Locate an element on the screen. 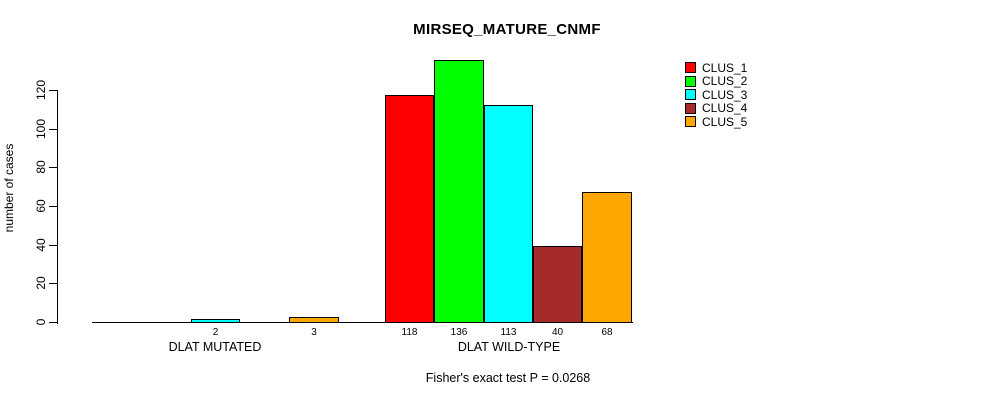 This screenshot has height=400, width=990. y-axis-tick-label: 80 is located at coordinates (41, 167).